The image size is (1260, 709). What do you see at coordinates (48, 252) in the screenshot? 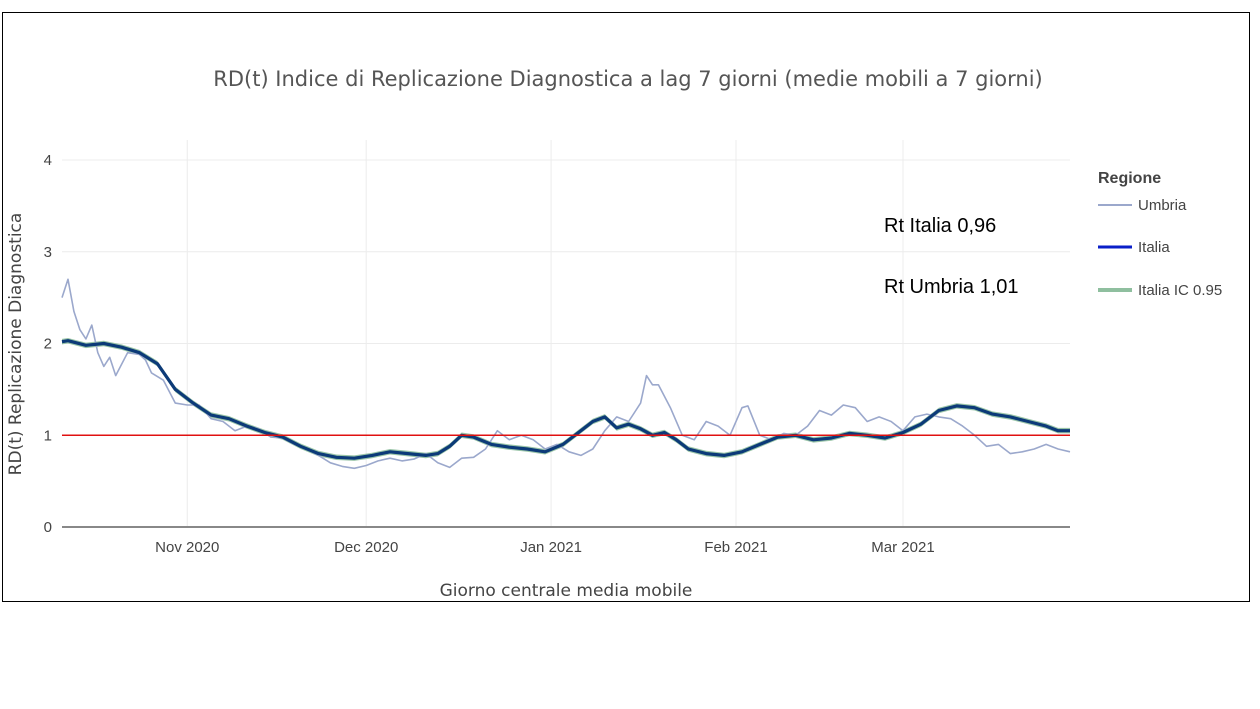
I see `y-tick-label: 3` at bounding box center [48, 252].